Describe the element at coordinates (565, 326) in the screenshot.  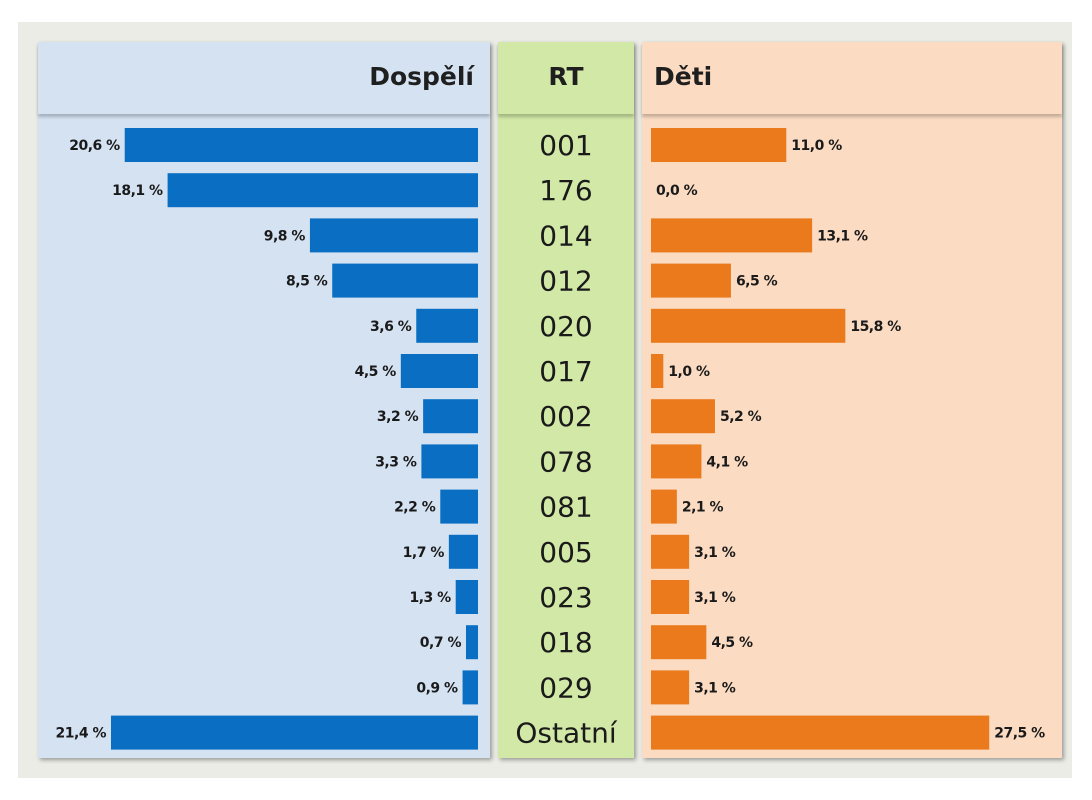
I see `rt-category-label: 020` at that location.